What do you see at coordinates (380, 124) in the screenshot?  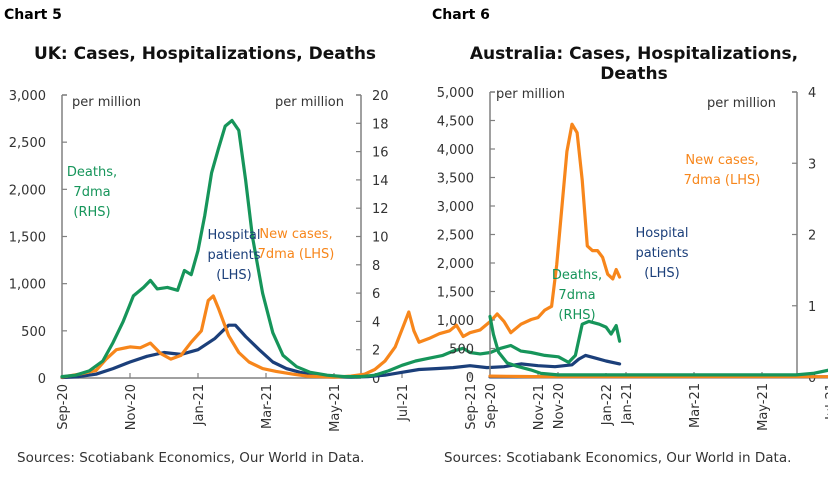 I see `right-tick-label: 18` at bounding box center [380, 124].